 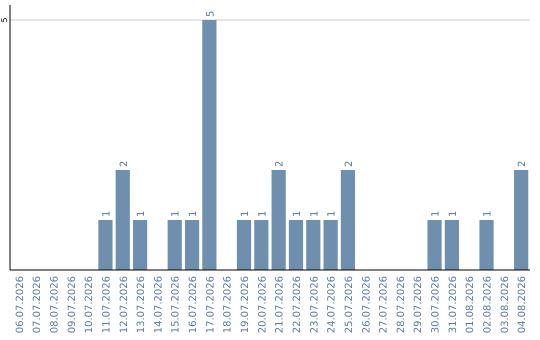 What do you see at coordinates (505, 305) in the screenshot?
I see `x-tick-label: 03.08.2026` at bounding box center [505, 305].